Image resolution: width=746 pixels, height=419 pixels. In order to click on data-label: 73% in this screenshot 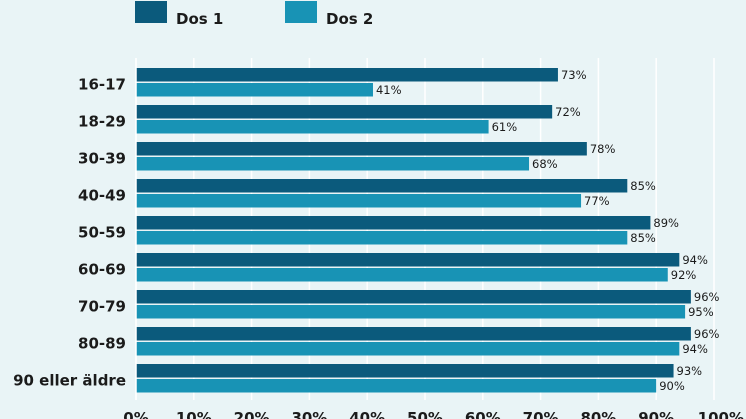, I will do `click(574, 75)`.